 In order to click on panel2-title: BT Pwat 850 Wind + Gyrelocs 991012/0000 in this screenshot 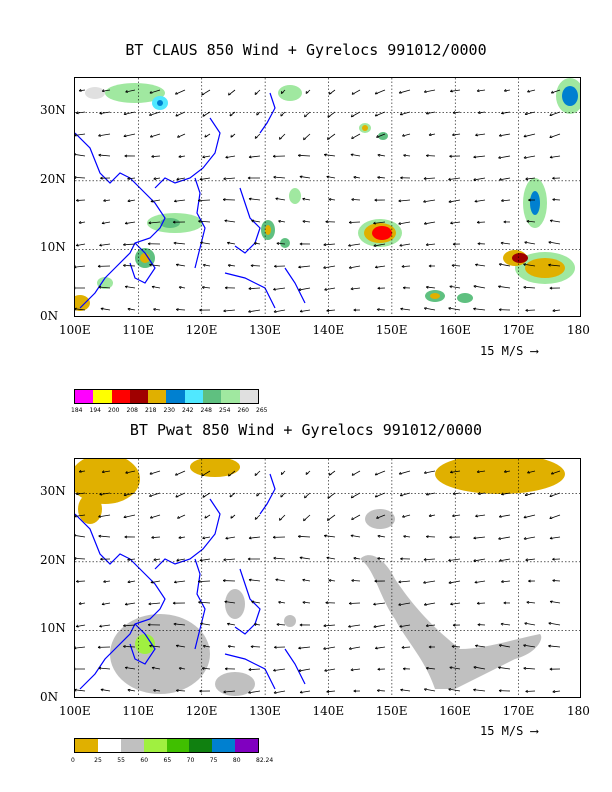, I will do `click(306, 430)`.